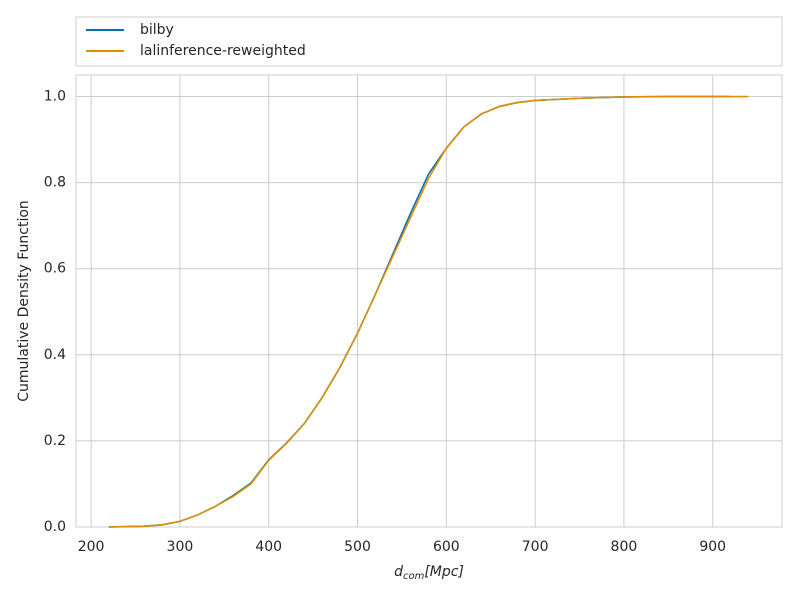  What do you see at coordinates (446, 547) in the screenshot?
I see `x-tick-label: 600` at bounding box center [446, 547].